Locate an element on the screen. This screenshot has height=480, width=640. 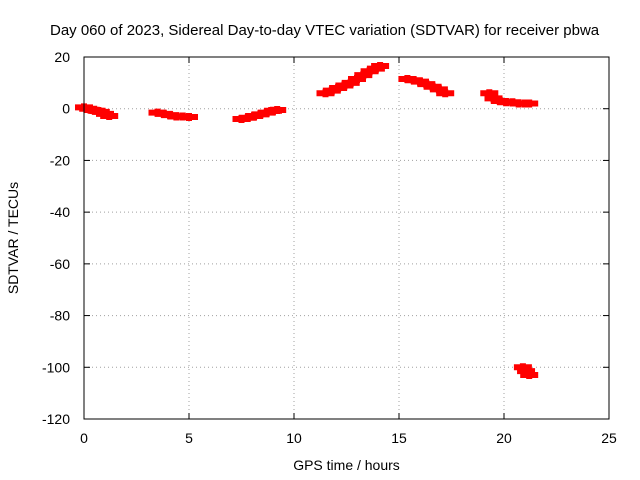
y-tick-label: 0 is located at coordinates (66, 109).